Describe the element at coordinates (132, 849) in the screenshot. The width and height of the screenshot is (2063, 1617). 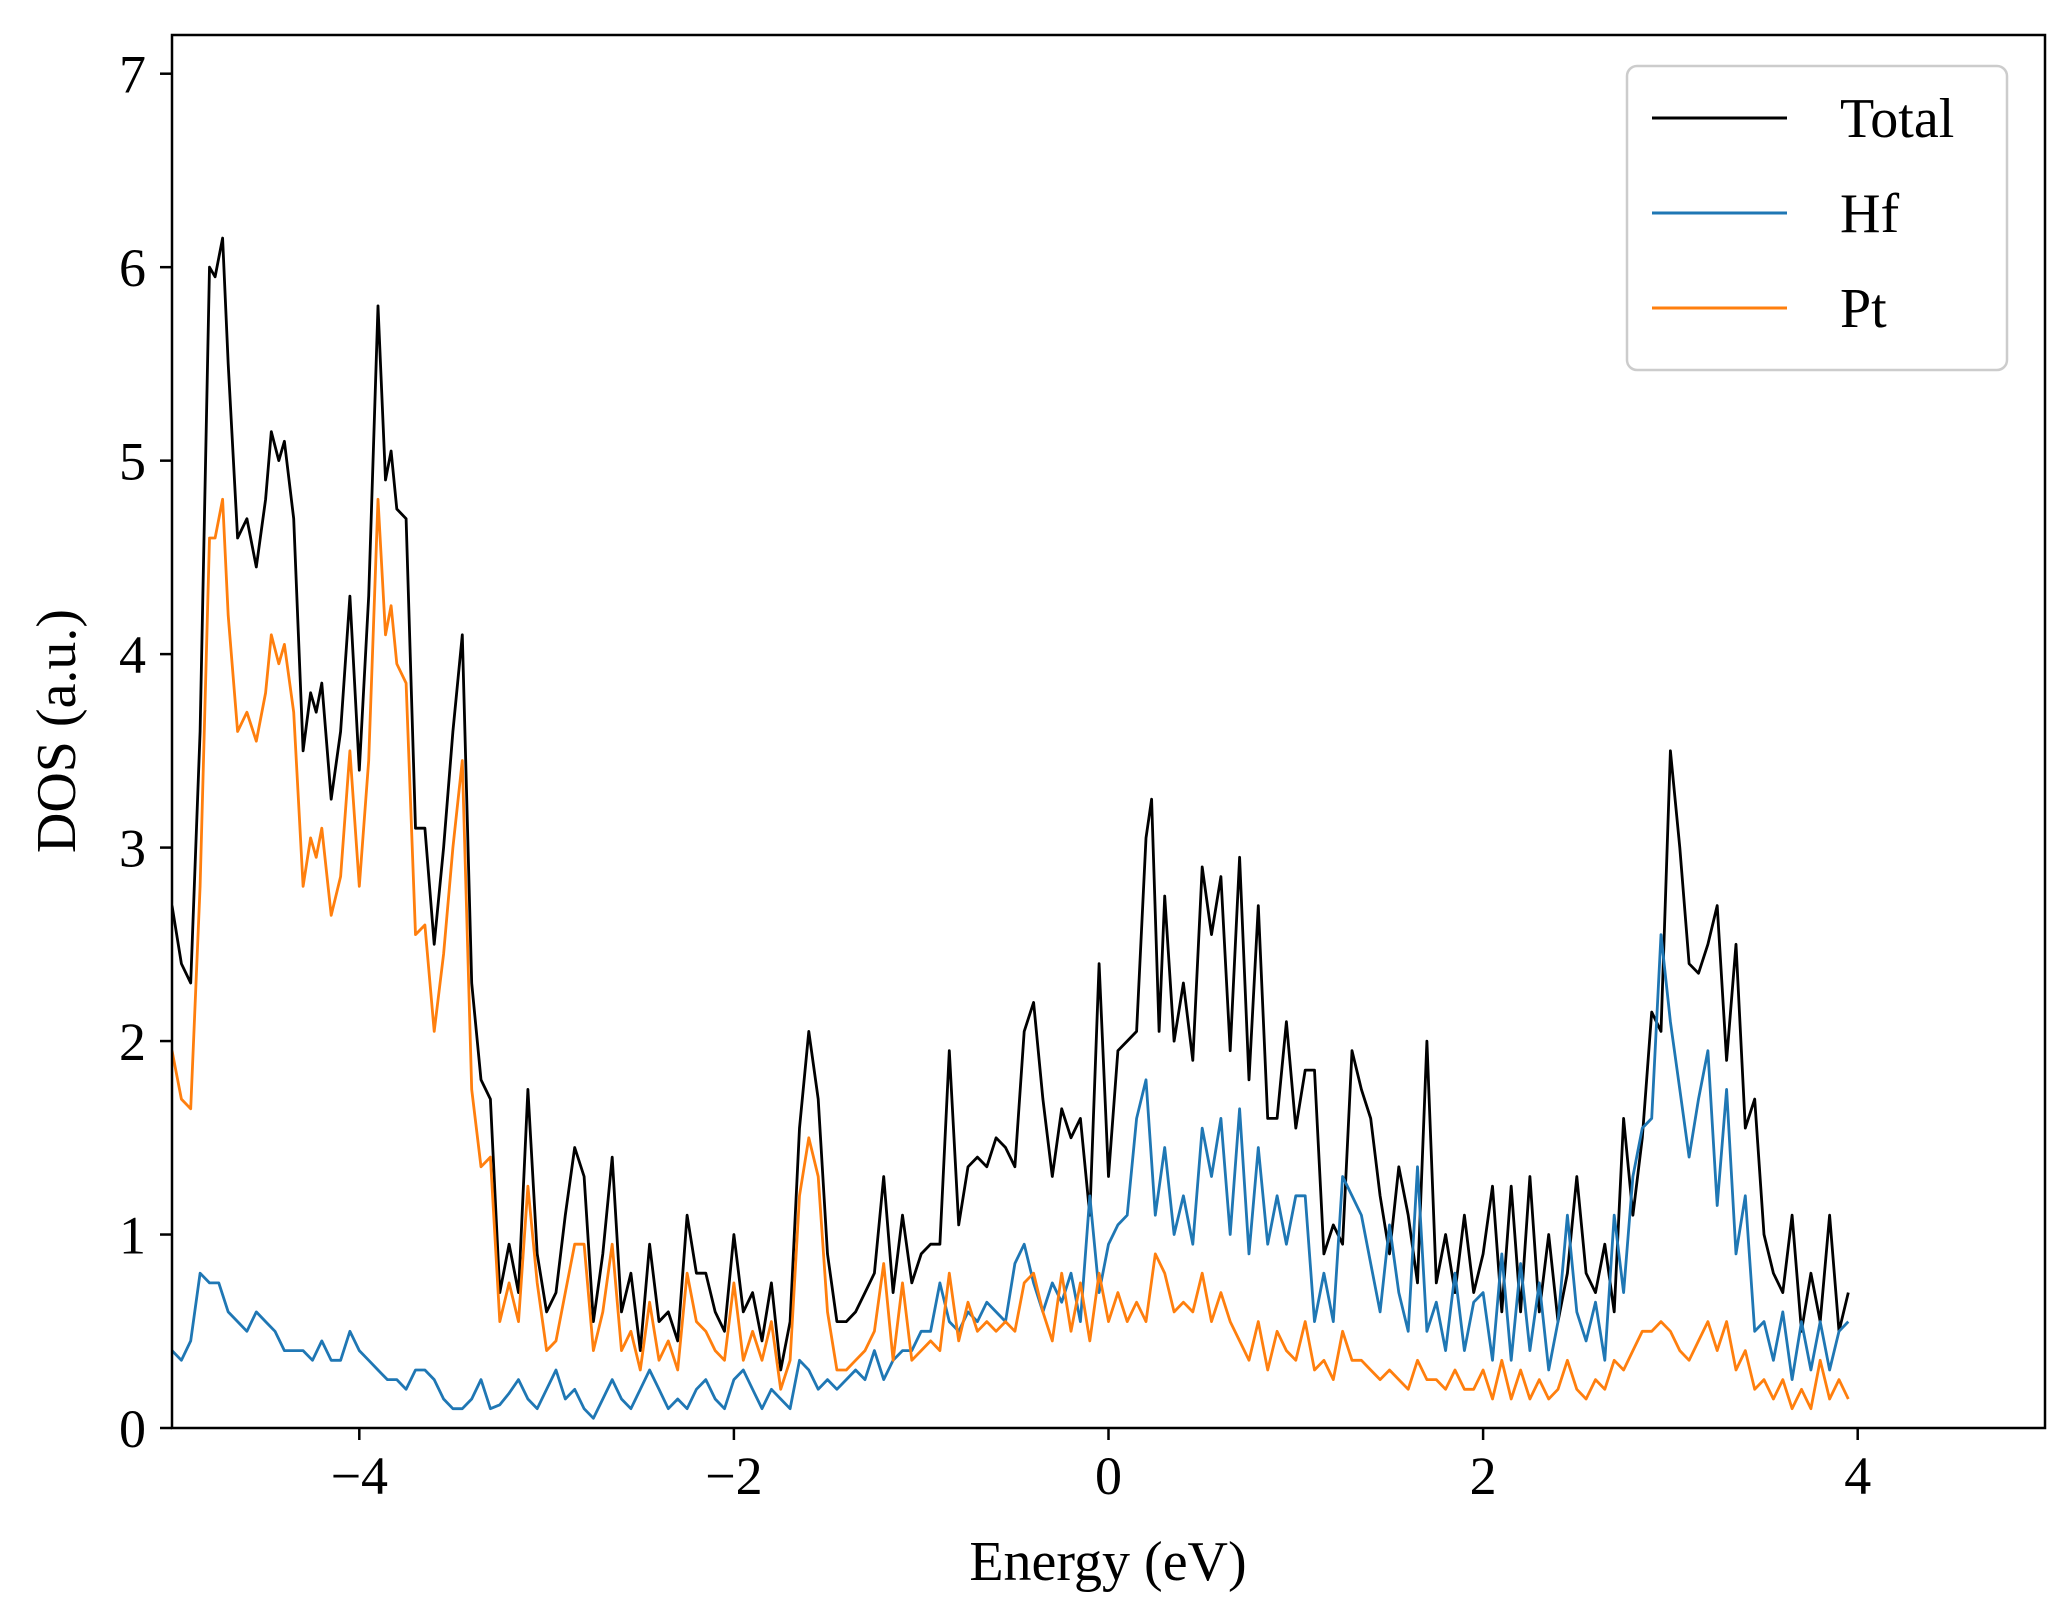
I see `y-tick-label: 3` at that location.